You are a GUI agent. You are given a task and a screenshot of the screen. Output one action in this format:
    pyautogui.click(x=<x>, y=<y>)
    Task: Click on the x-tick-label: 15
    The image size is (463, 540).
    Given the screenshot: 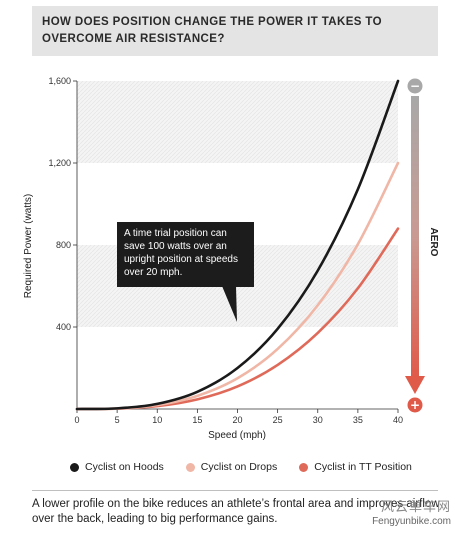 What is the action you would take?
    pyautogui.click(x=197, y=420)
    